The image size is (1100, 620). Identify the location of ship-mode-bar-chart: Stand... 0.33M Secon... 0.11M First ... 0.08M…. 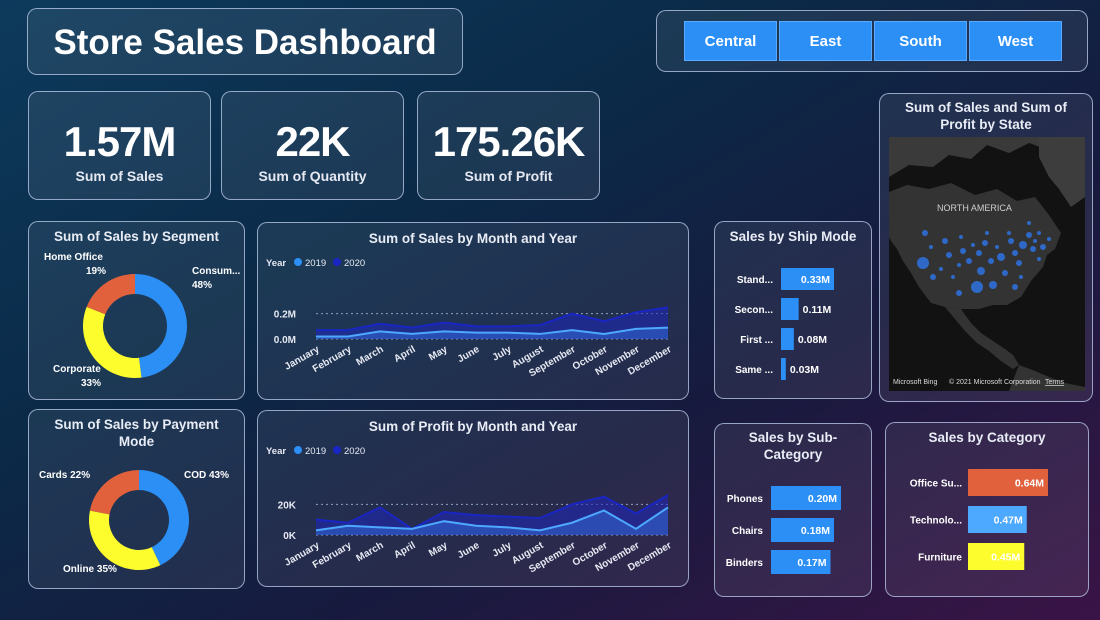
(793, 323).